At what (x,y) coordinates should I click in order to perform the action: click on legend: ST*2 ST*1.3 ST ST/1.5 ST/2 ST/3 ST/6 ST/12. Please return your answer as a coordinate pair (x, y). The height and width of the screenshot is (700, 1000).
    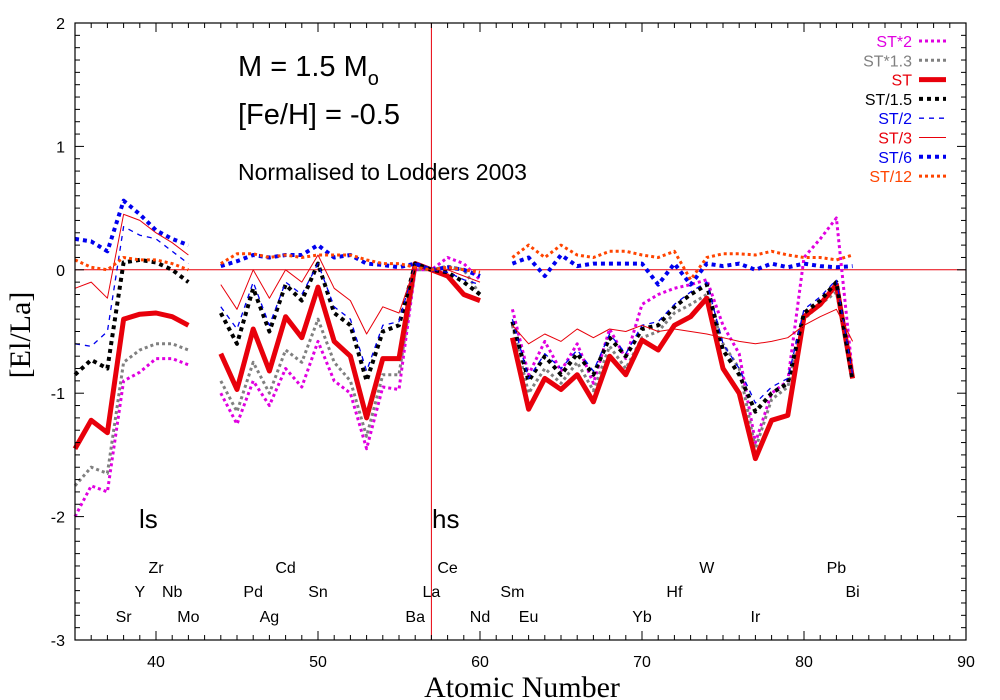
    Looking at the image, I should click on (904, 110).